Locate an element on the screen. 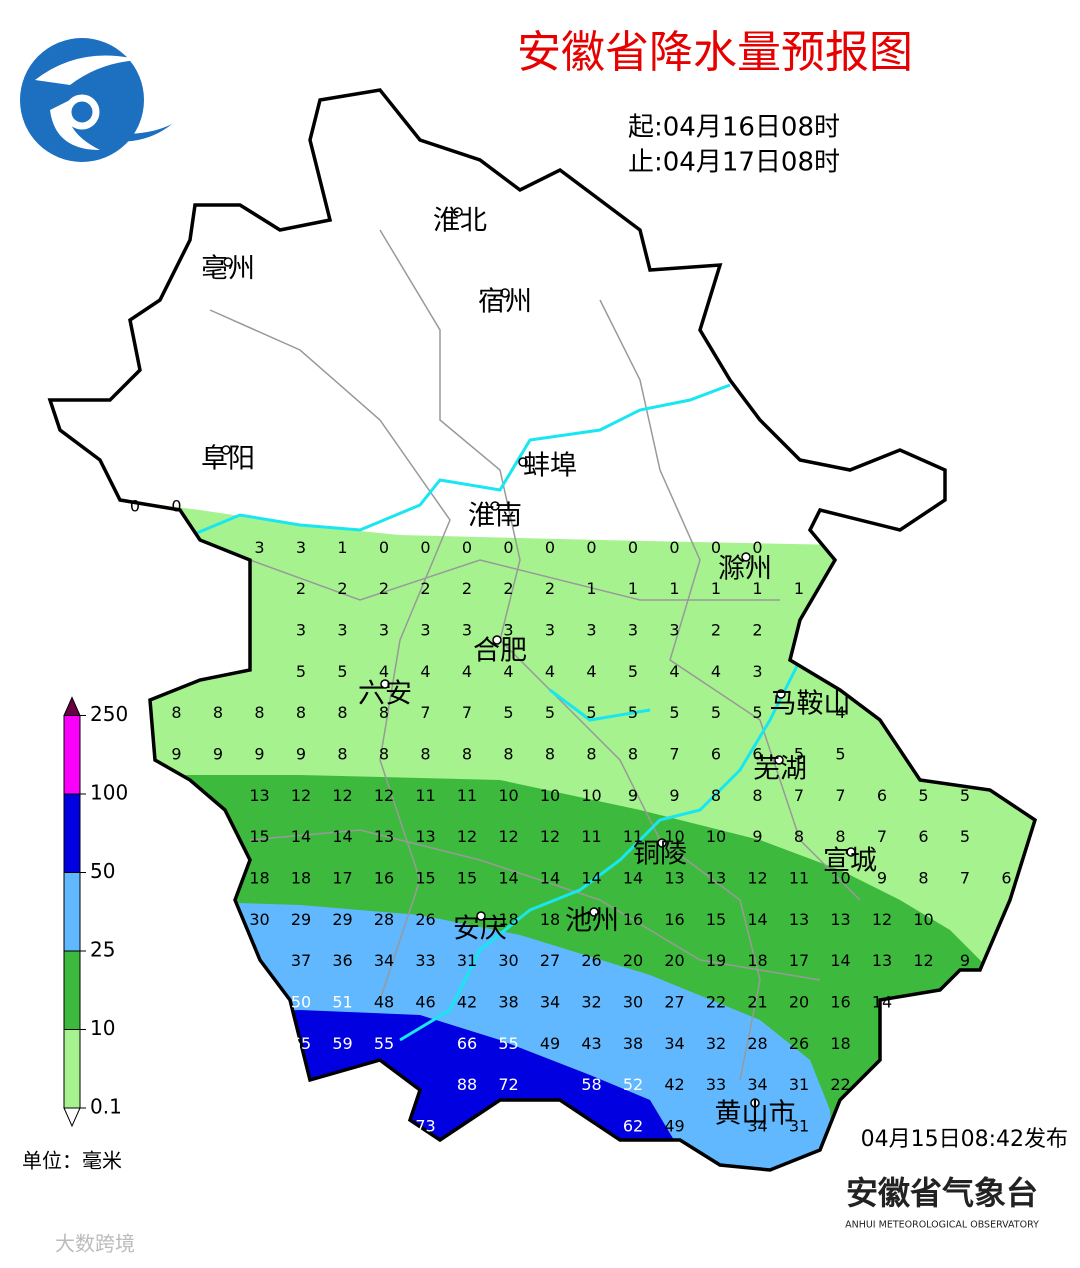 This screenshot has width=1080, height=1268. city-label: 滁州 is located at coordinates (745, 569).